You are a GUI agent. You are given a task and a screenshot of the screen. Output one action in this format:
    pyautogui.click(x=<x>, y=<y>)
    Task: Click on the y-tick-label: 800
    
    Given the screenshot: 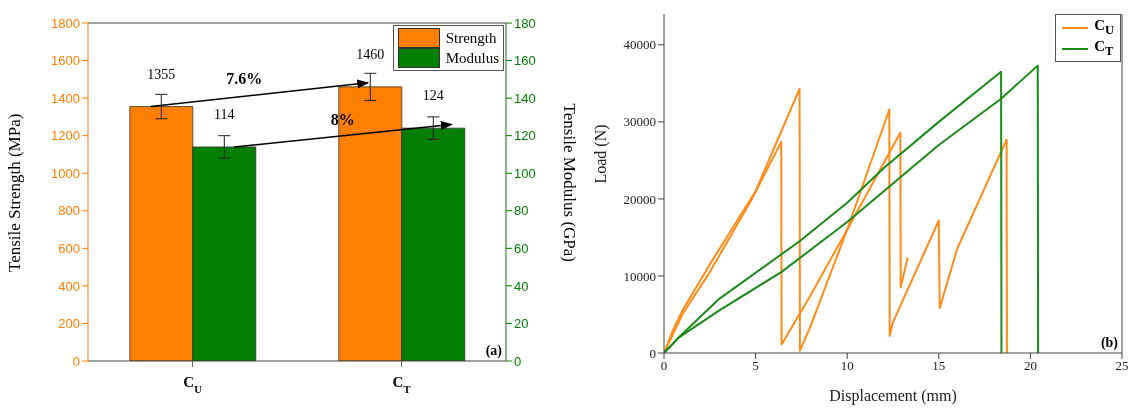 What is the action you would take?
    pyautogui.click(x=69, y=211)
    